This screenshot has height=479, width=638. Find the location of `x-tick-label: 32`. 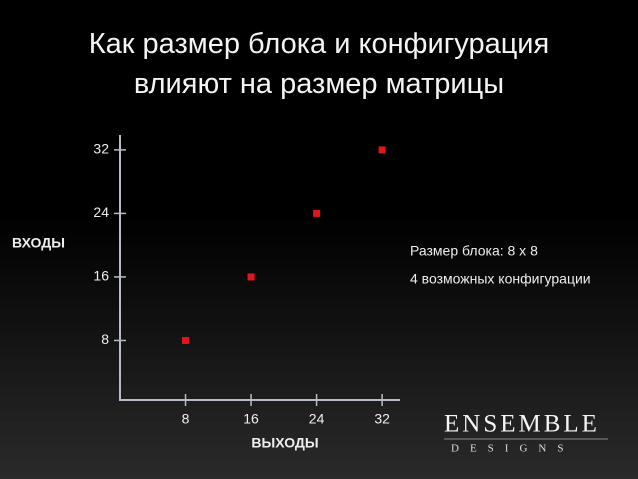

x-tick-label: 32 is located at coordinates (382, 419).